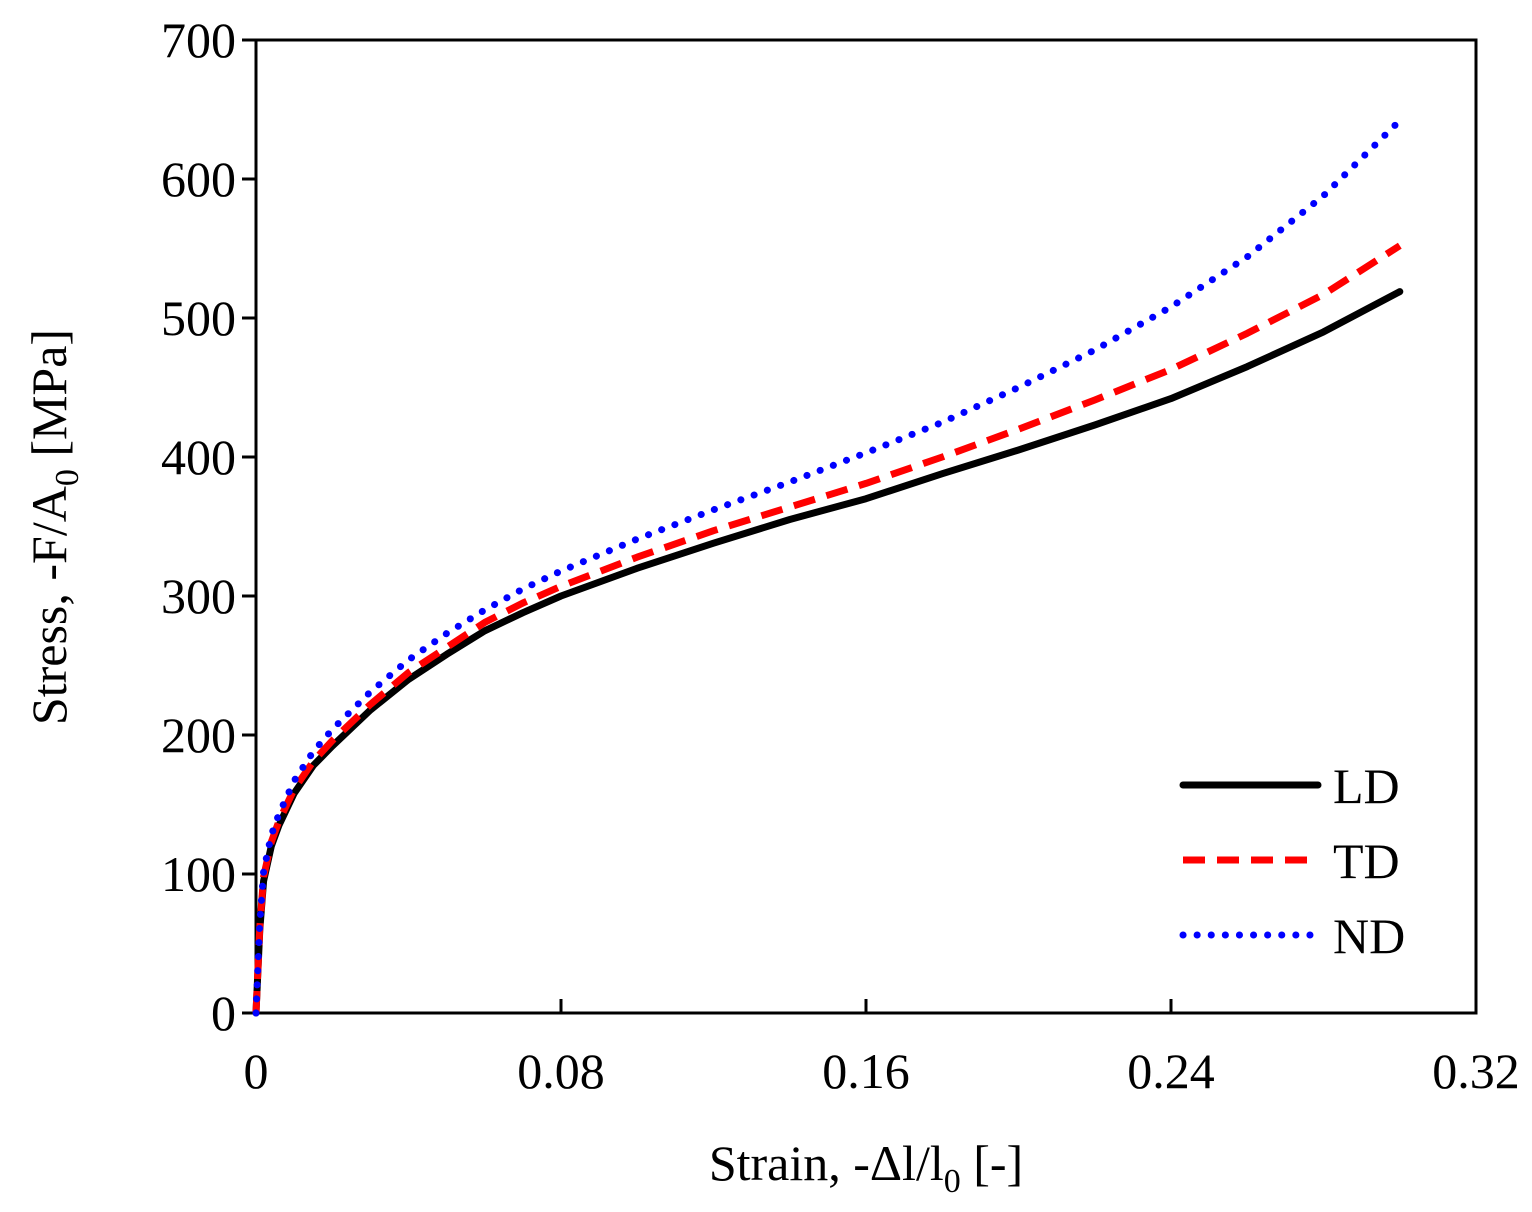 The image size is (1532, 1212). I want to click on x-axis-title: Strain, -Δl/l0 [-], so click(866, 1167).